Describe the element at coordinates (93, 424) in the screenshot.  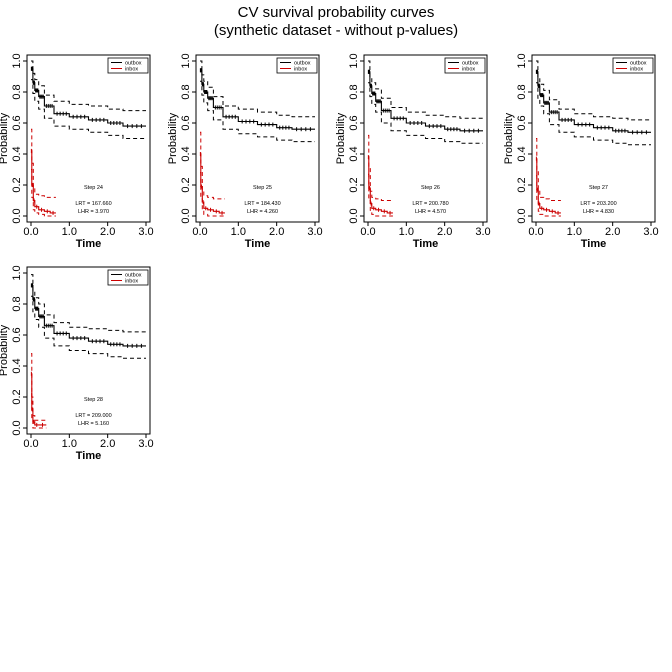
I see `lhr-label: LHR = 5.160` at that location.